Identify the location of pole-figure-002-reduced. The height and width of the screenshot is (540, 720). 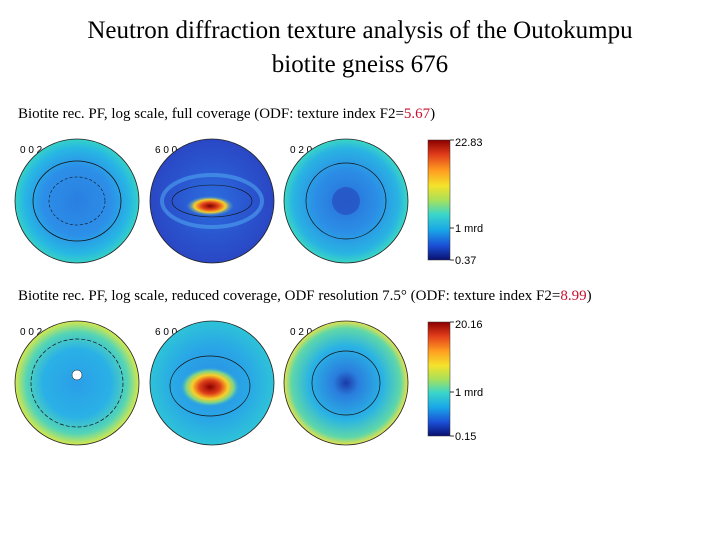
(77, 383).